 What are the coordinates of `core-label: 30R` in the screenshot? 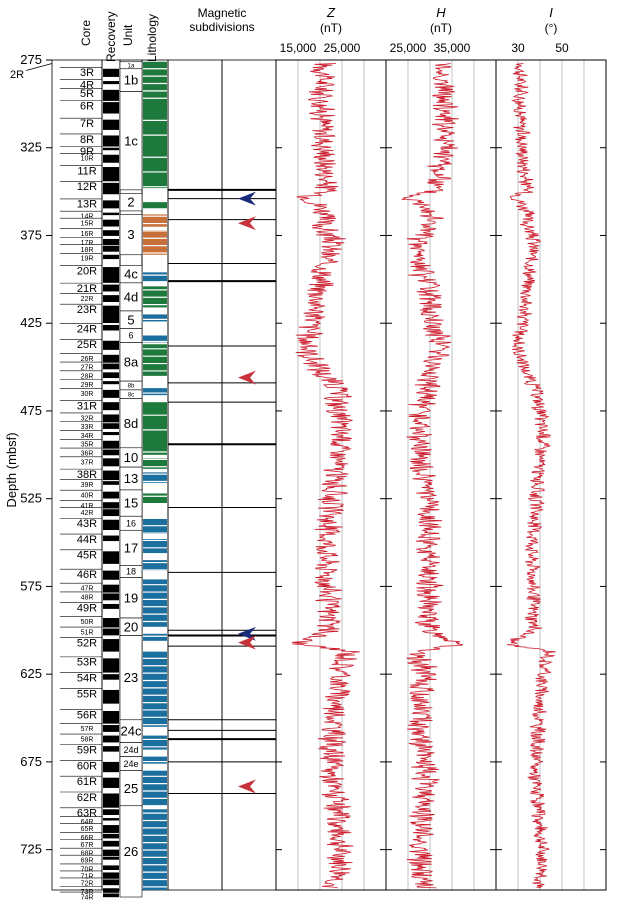 It's located at (87, 394).